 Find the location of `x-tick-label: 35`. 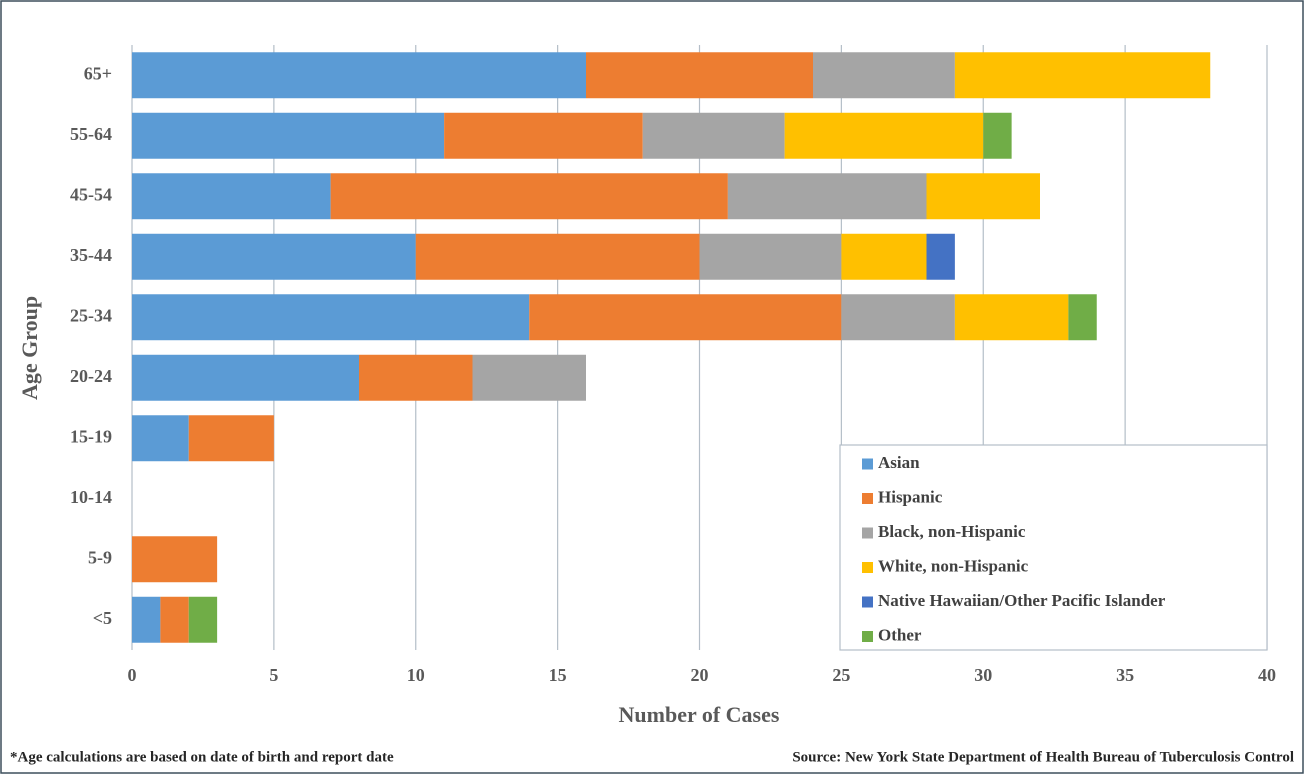

x-tick-label: 35 is located at coordinates (1125, 675).